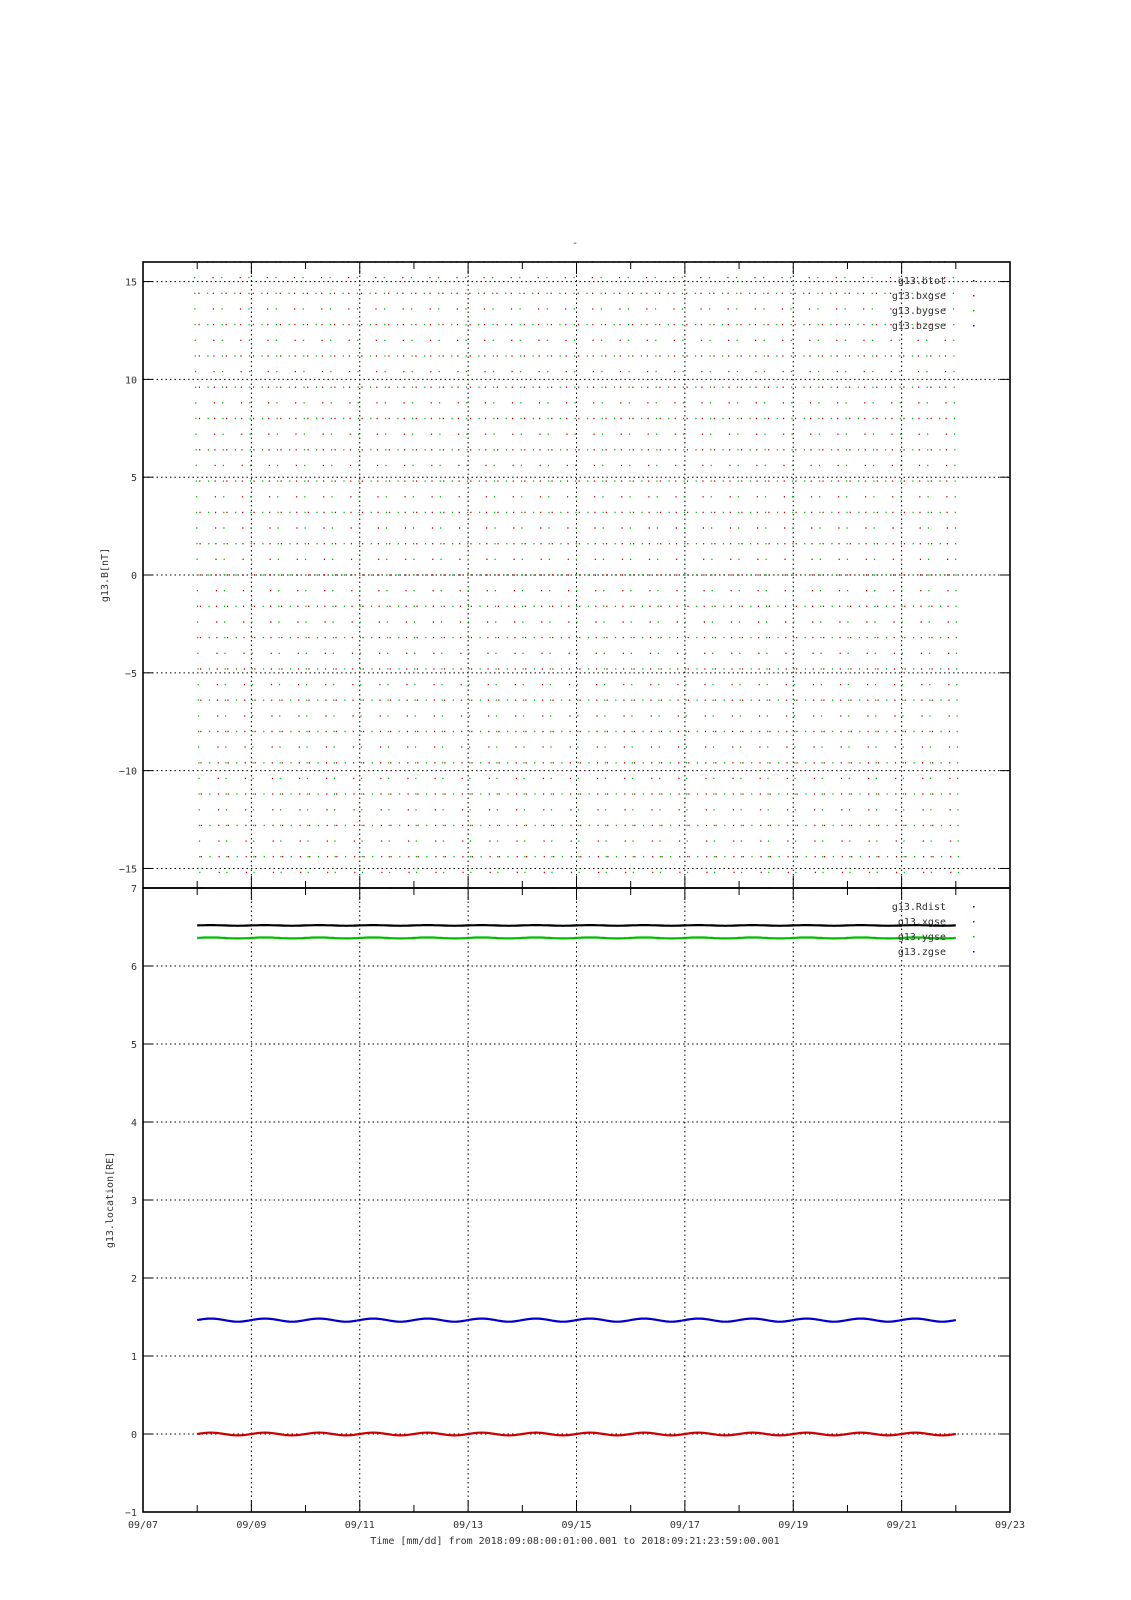 This screenshot has width=1131, height=1600. What do you see at coordinates (685, 1525) in the screenshot?
I see `x-tick-label: 09/17` at bounding box center [685, 1525].